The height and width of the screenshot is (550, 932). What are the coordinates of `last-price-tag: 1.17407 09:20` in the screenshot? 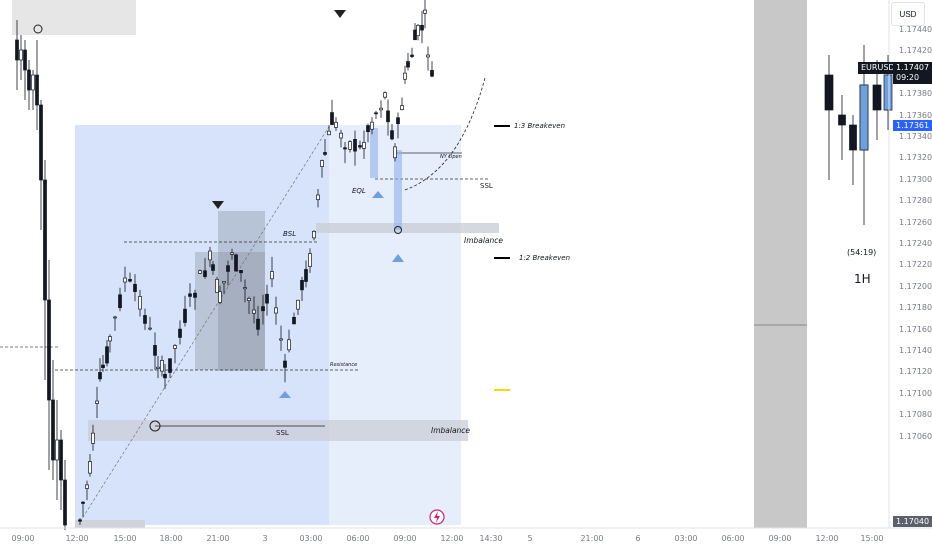 It's located at (912, 73).